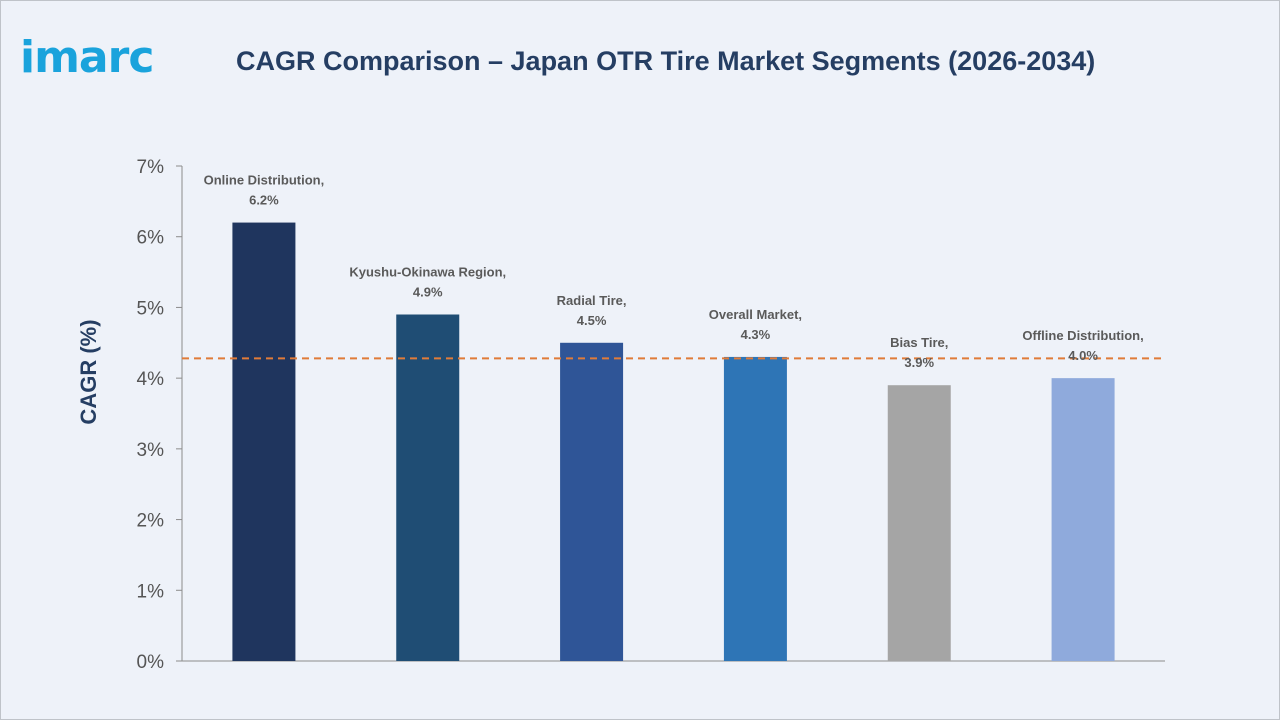 Image resolution: width=1280 pixels, height=720 pixels. I want to click on y-tick-label: 3%, so click(151, 450).